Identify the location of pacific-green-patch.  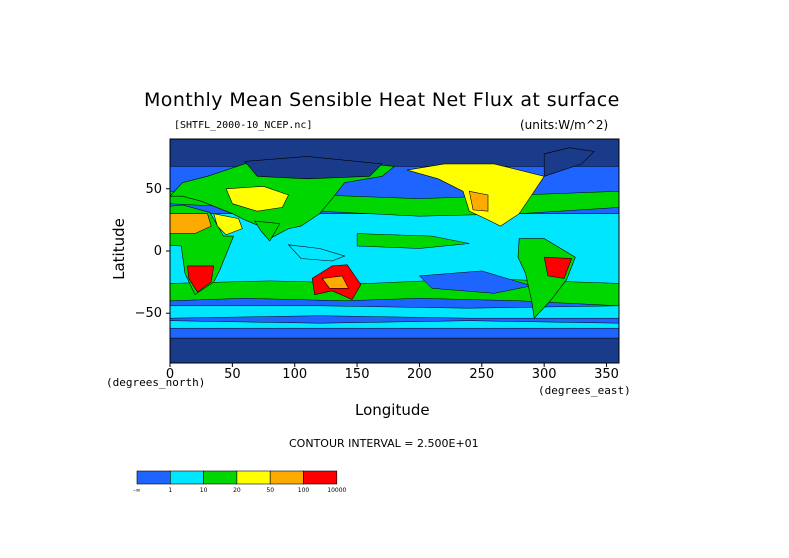
(413, 241).